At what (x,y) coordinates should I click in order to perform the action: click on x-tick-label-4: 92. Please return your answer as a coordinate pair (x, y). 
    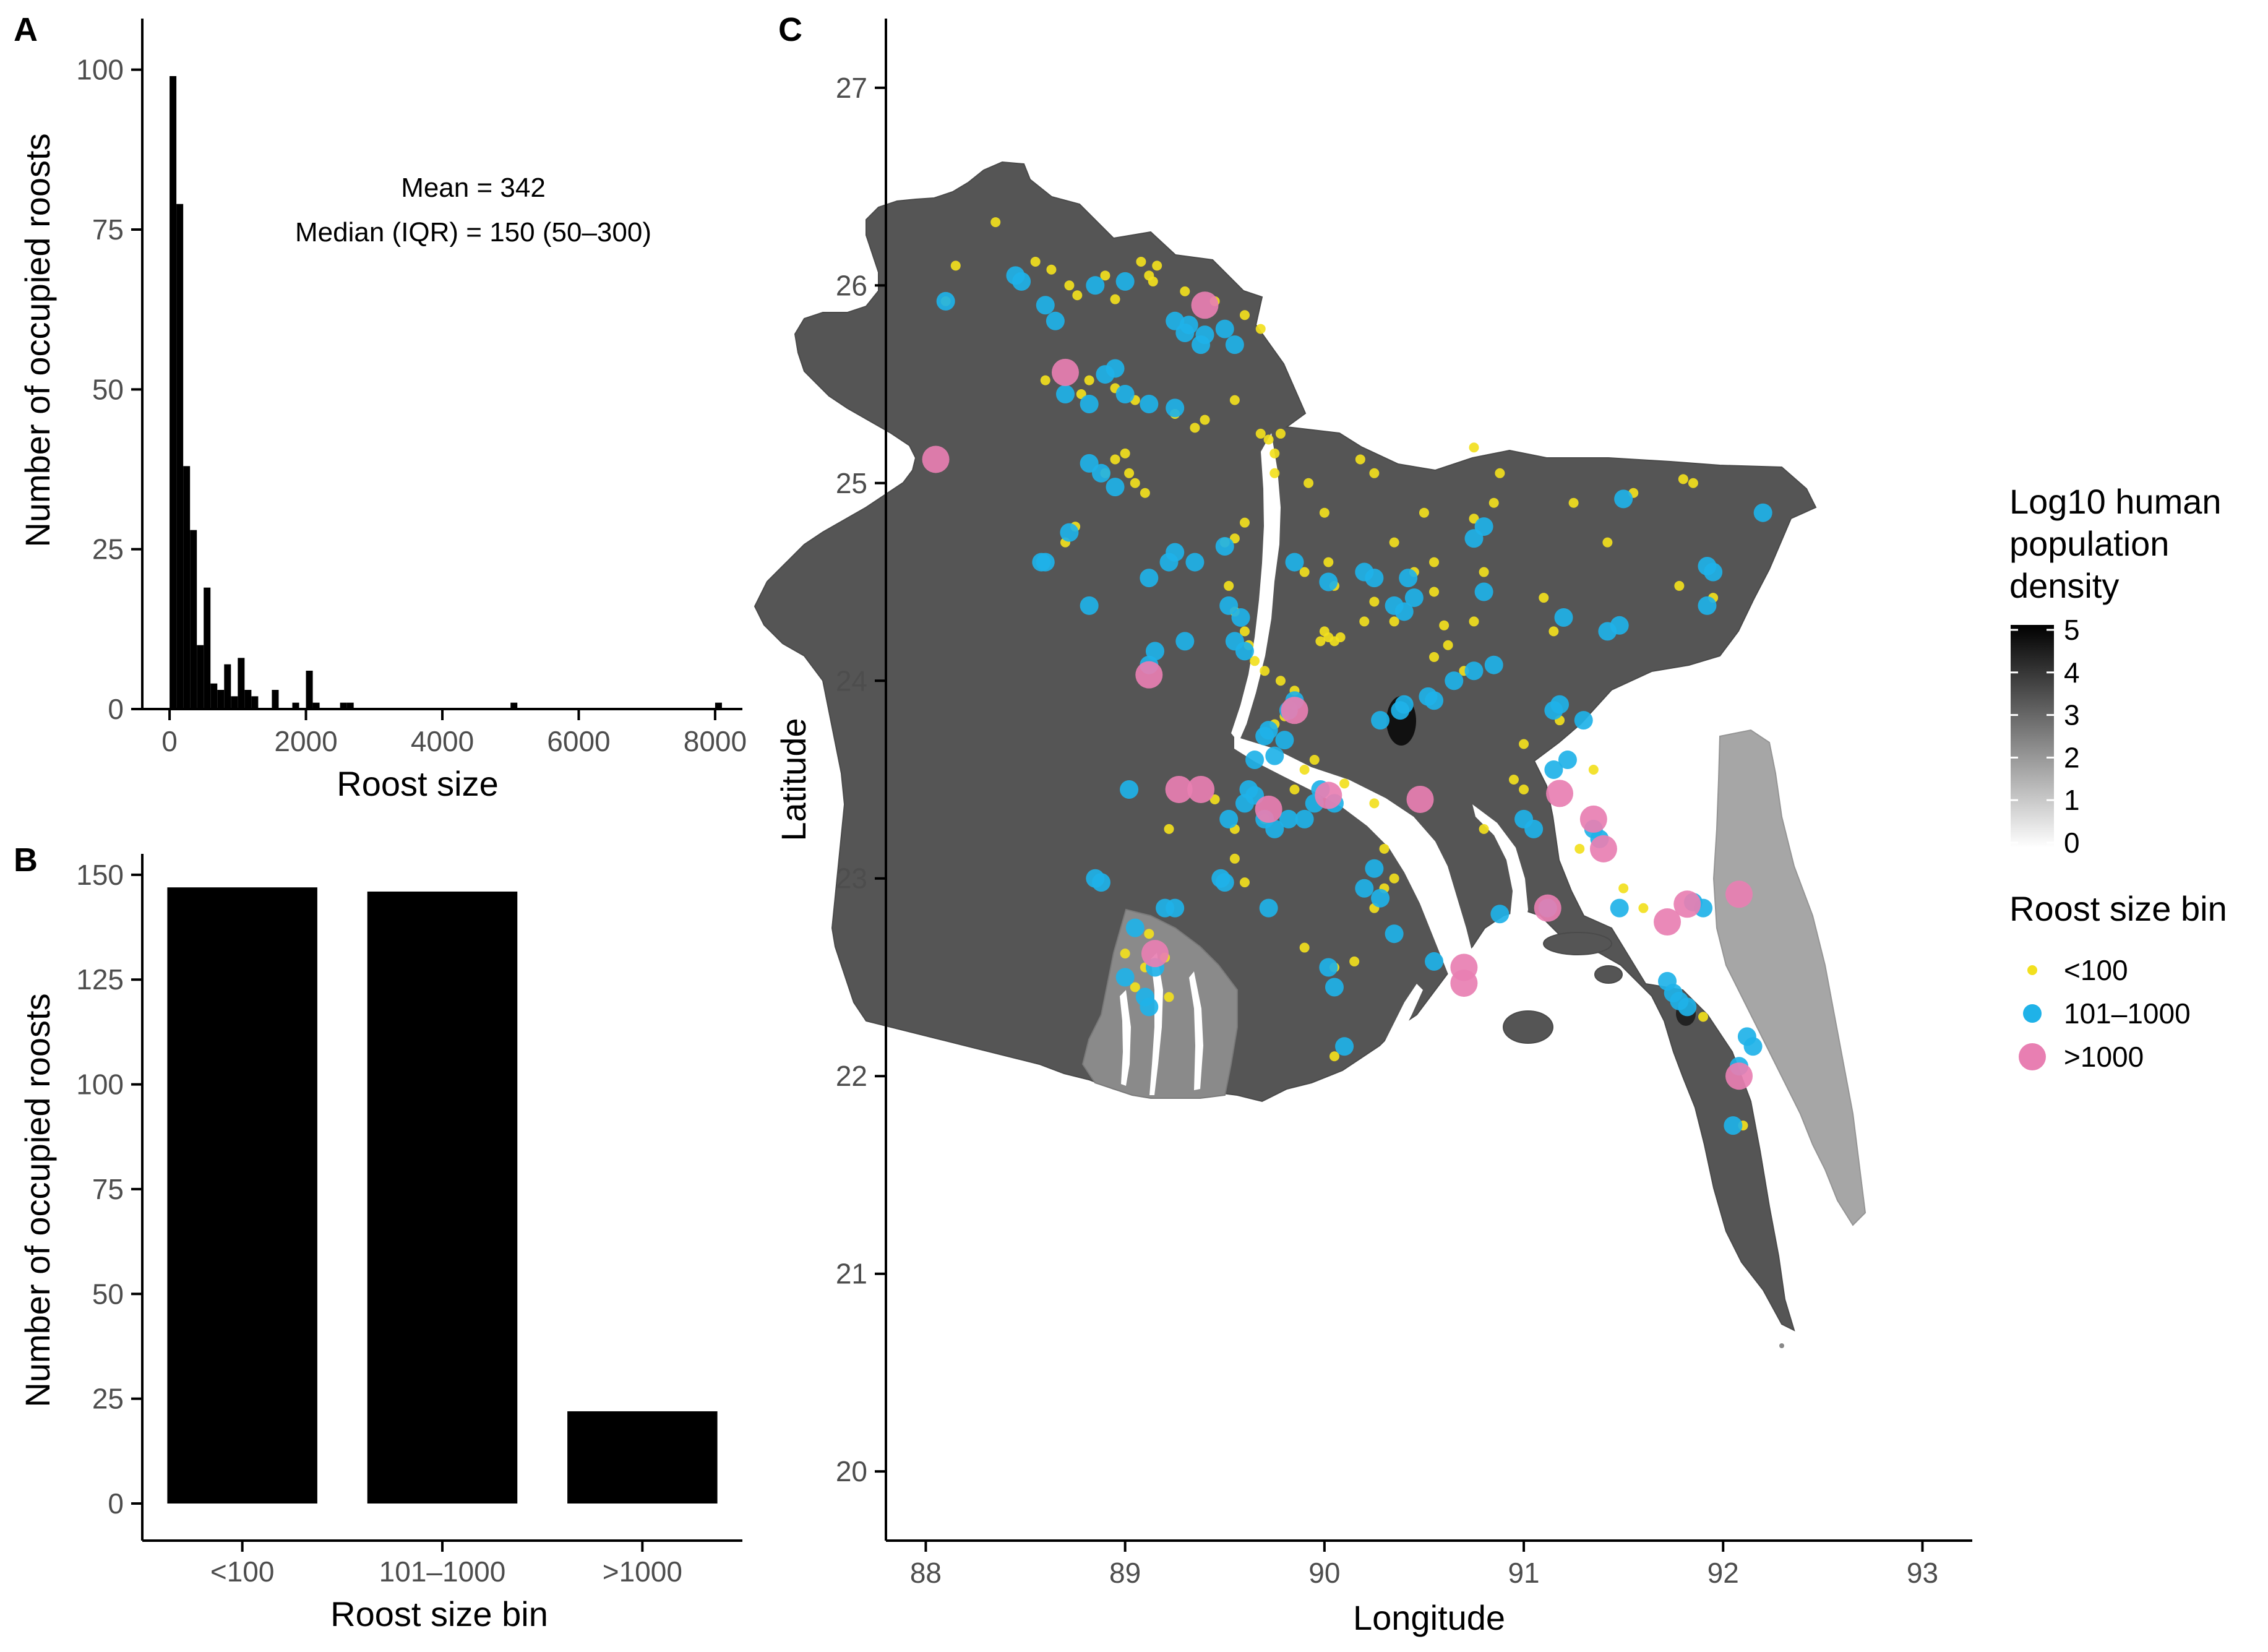
    Looking at the image, I should click on (1723, 1573).